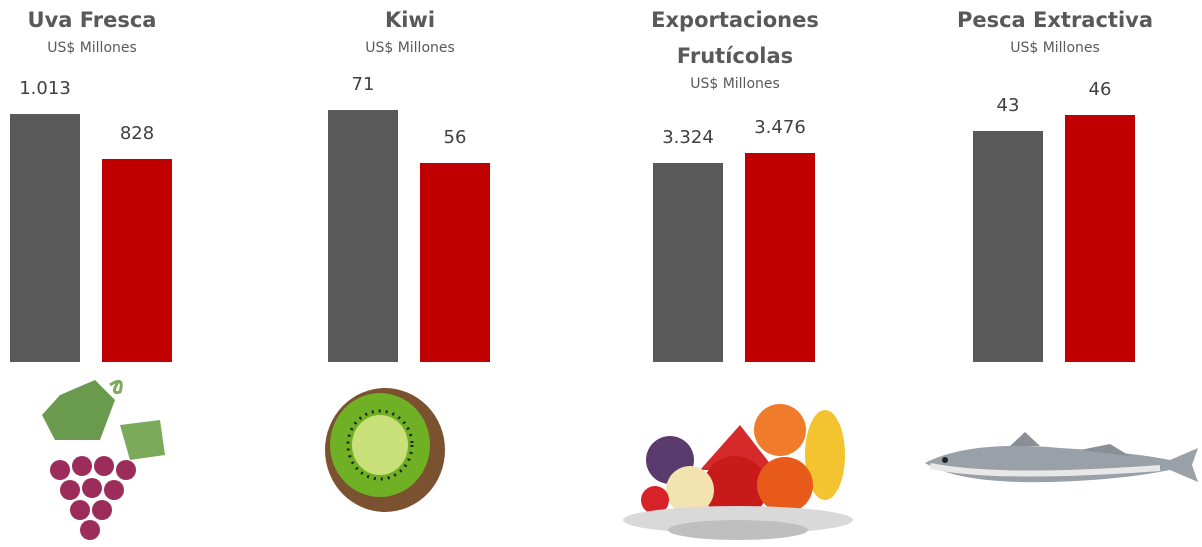 Image resolution: width=1202 pixels, height=547 pixels. Describe the element at coordinates (363, 84) in the screenshot. I see `value-label: 71` at that location.